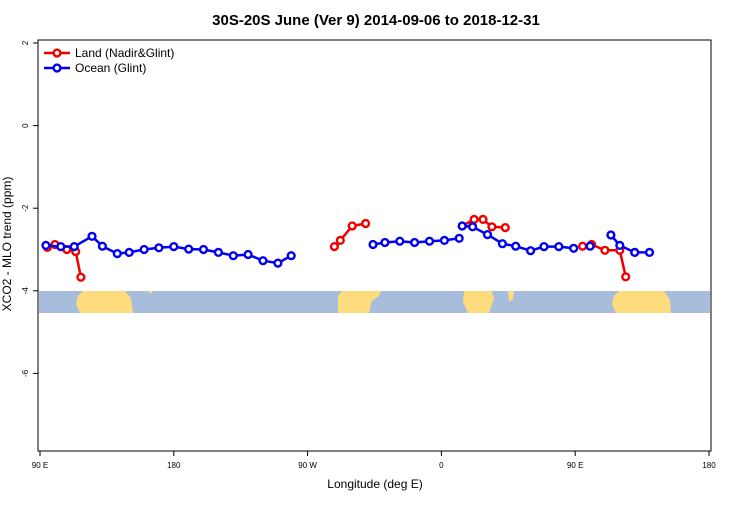  I want to click on y-tick-label: 2, so click(25, 42).